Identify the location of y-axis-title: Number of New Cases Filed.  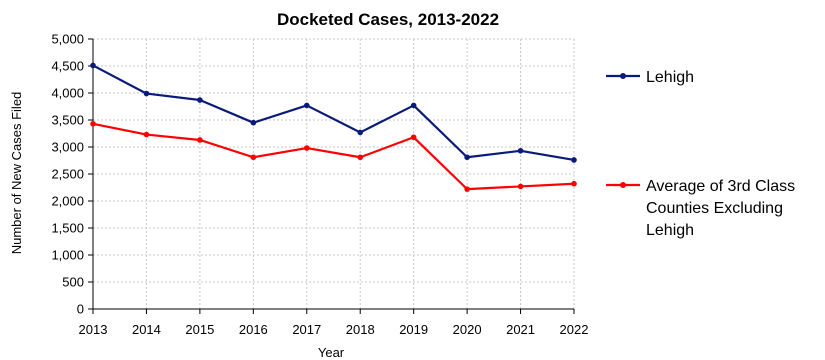
(16, 173).